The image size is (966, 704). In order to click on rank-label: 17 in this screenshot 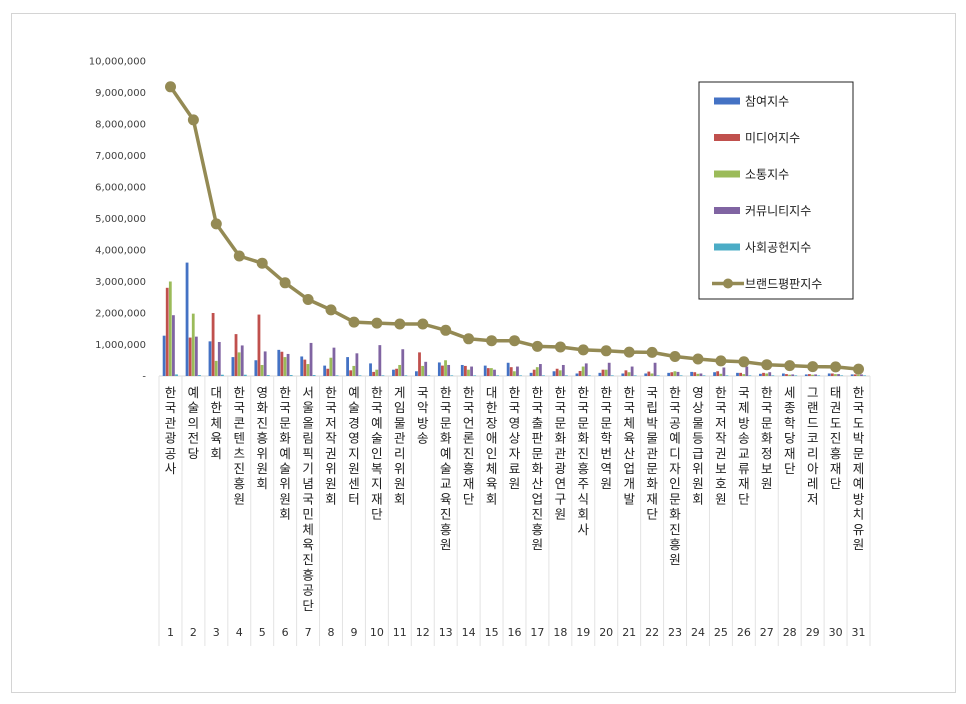, I will do `click(537, 632)`.